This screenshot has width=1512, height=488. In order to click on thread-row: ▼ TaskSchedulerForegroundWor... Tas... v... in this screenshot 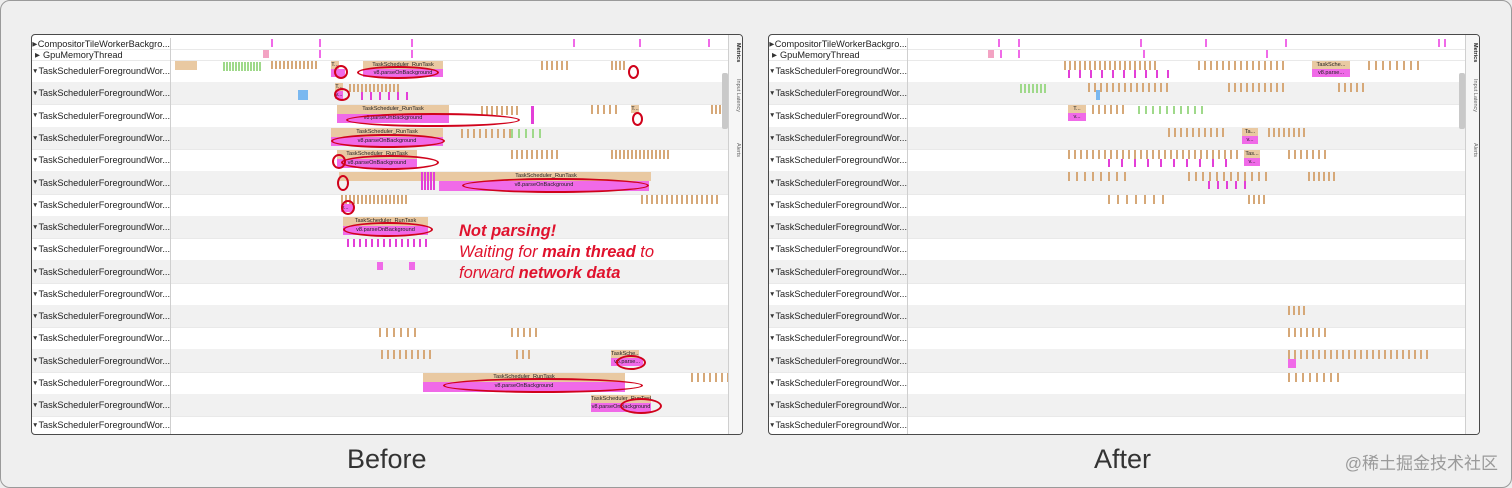, I will do `click(1117, 160)`.